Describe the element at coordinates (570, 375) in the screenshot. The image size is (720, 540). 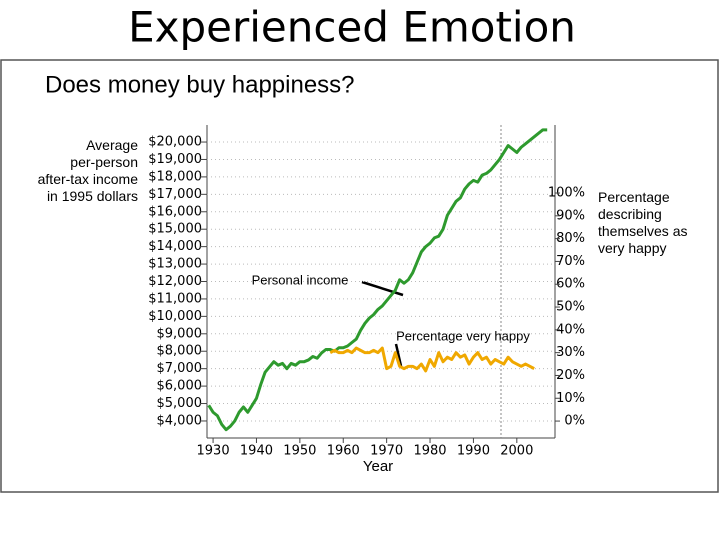
I see `y2-tick-label: 20%` at that location.